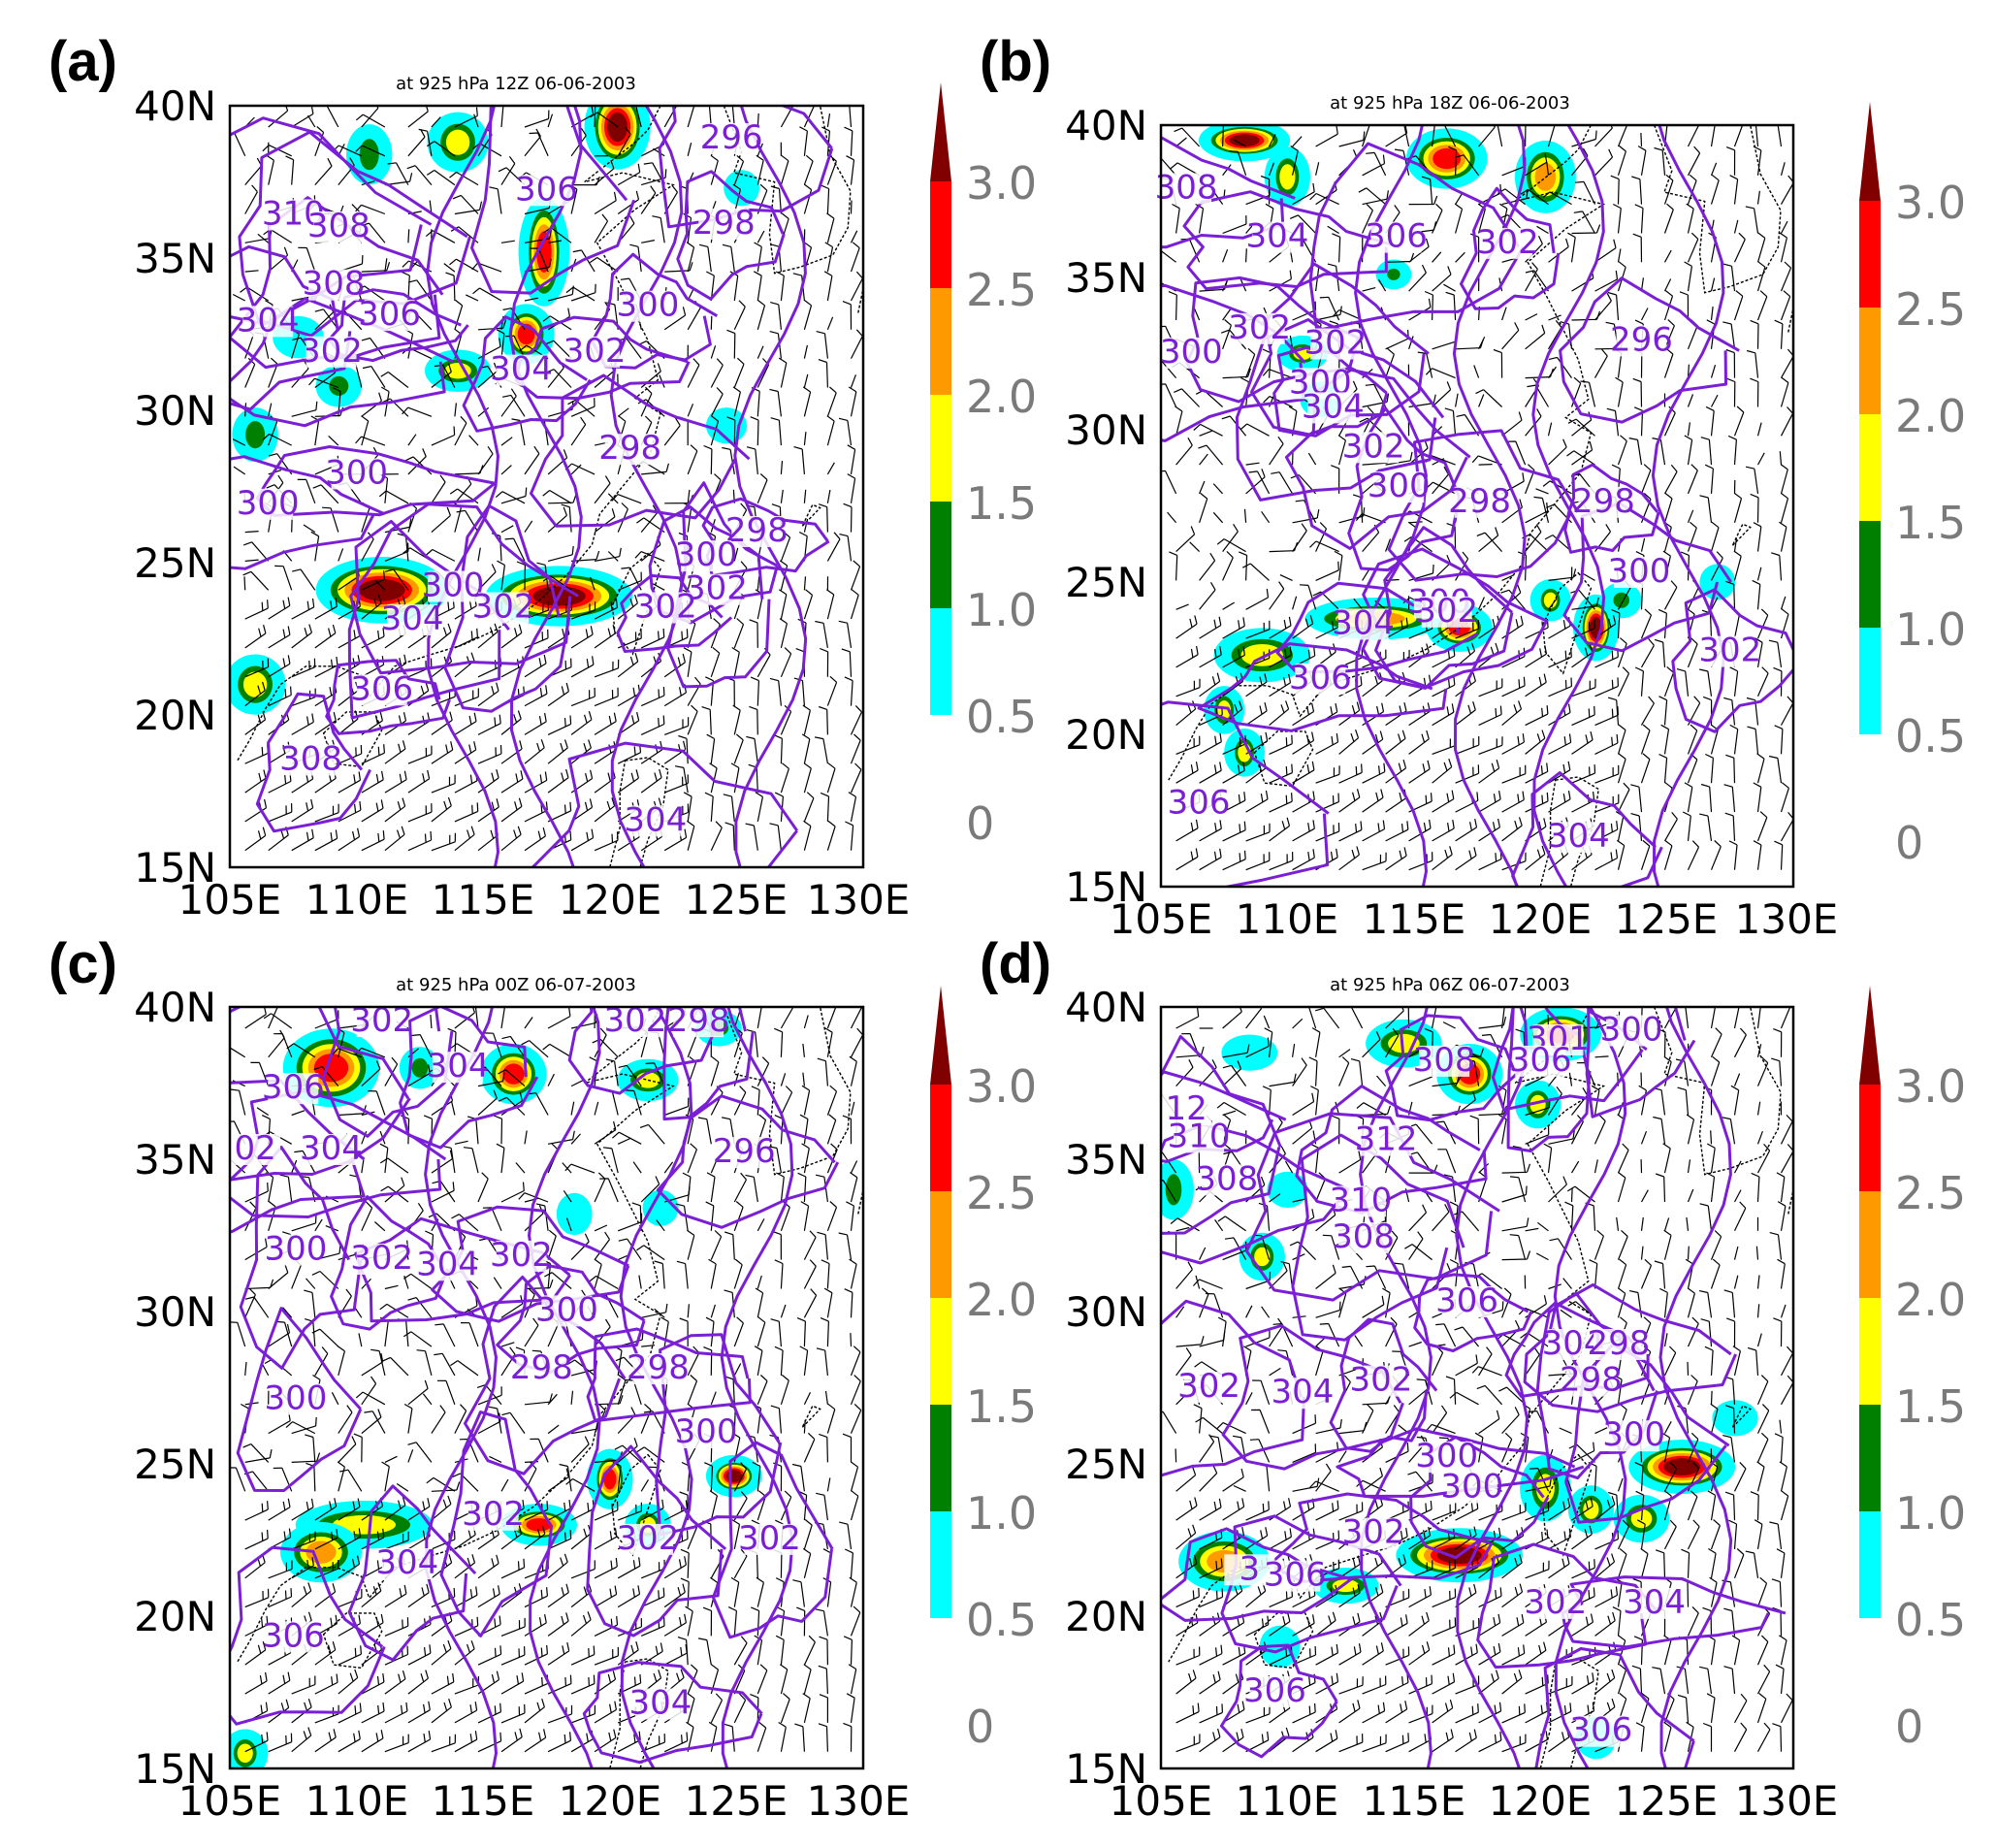 This screenshot has height=1848, width=1996. Describe the element at coordinates (381, 688) in the screenshot. I see `panel-a-contour-label-22: 306` at that location.